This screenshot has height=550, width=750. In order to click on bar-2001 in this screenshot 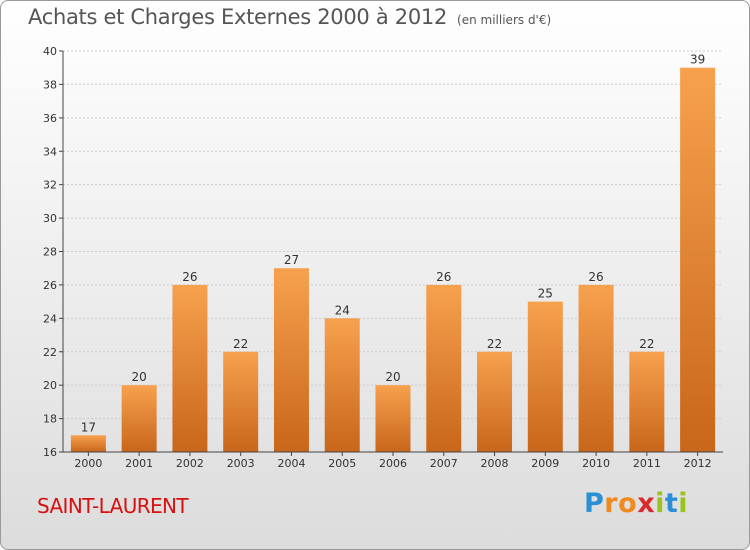, I will do `click(139, 418)`.